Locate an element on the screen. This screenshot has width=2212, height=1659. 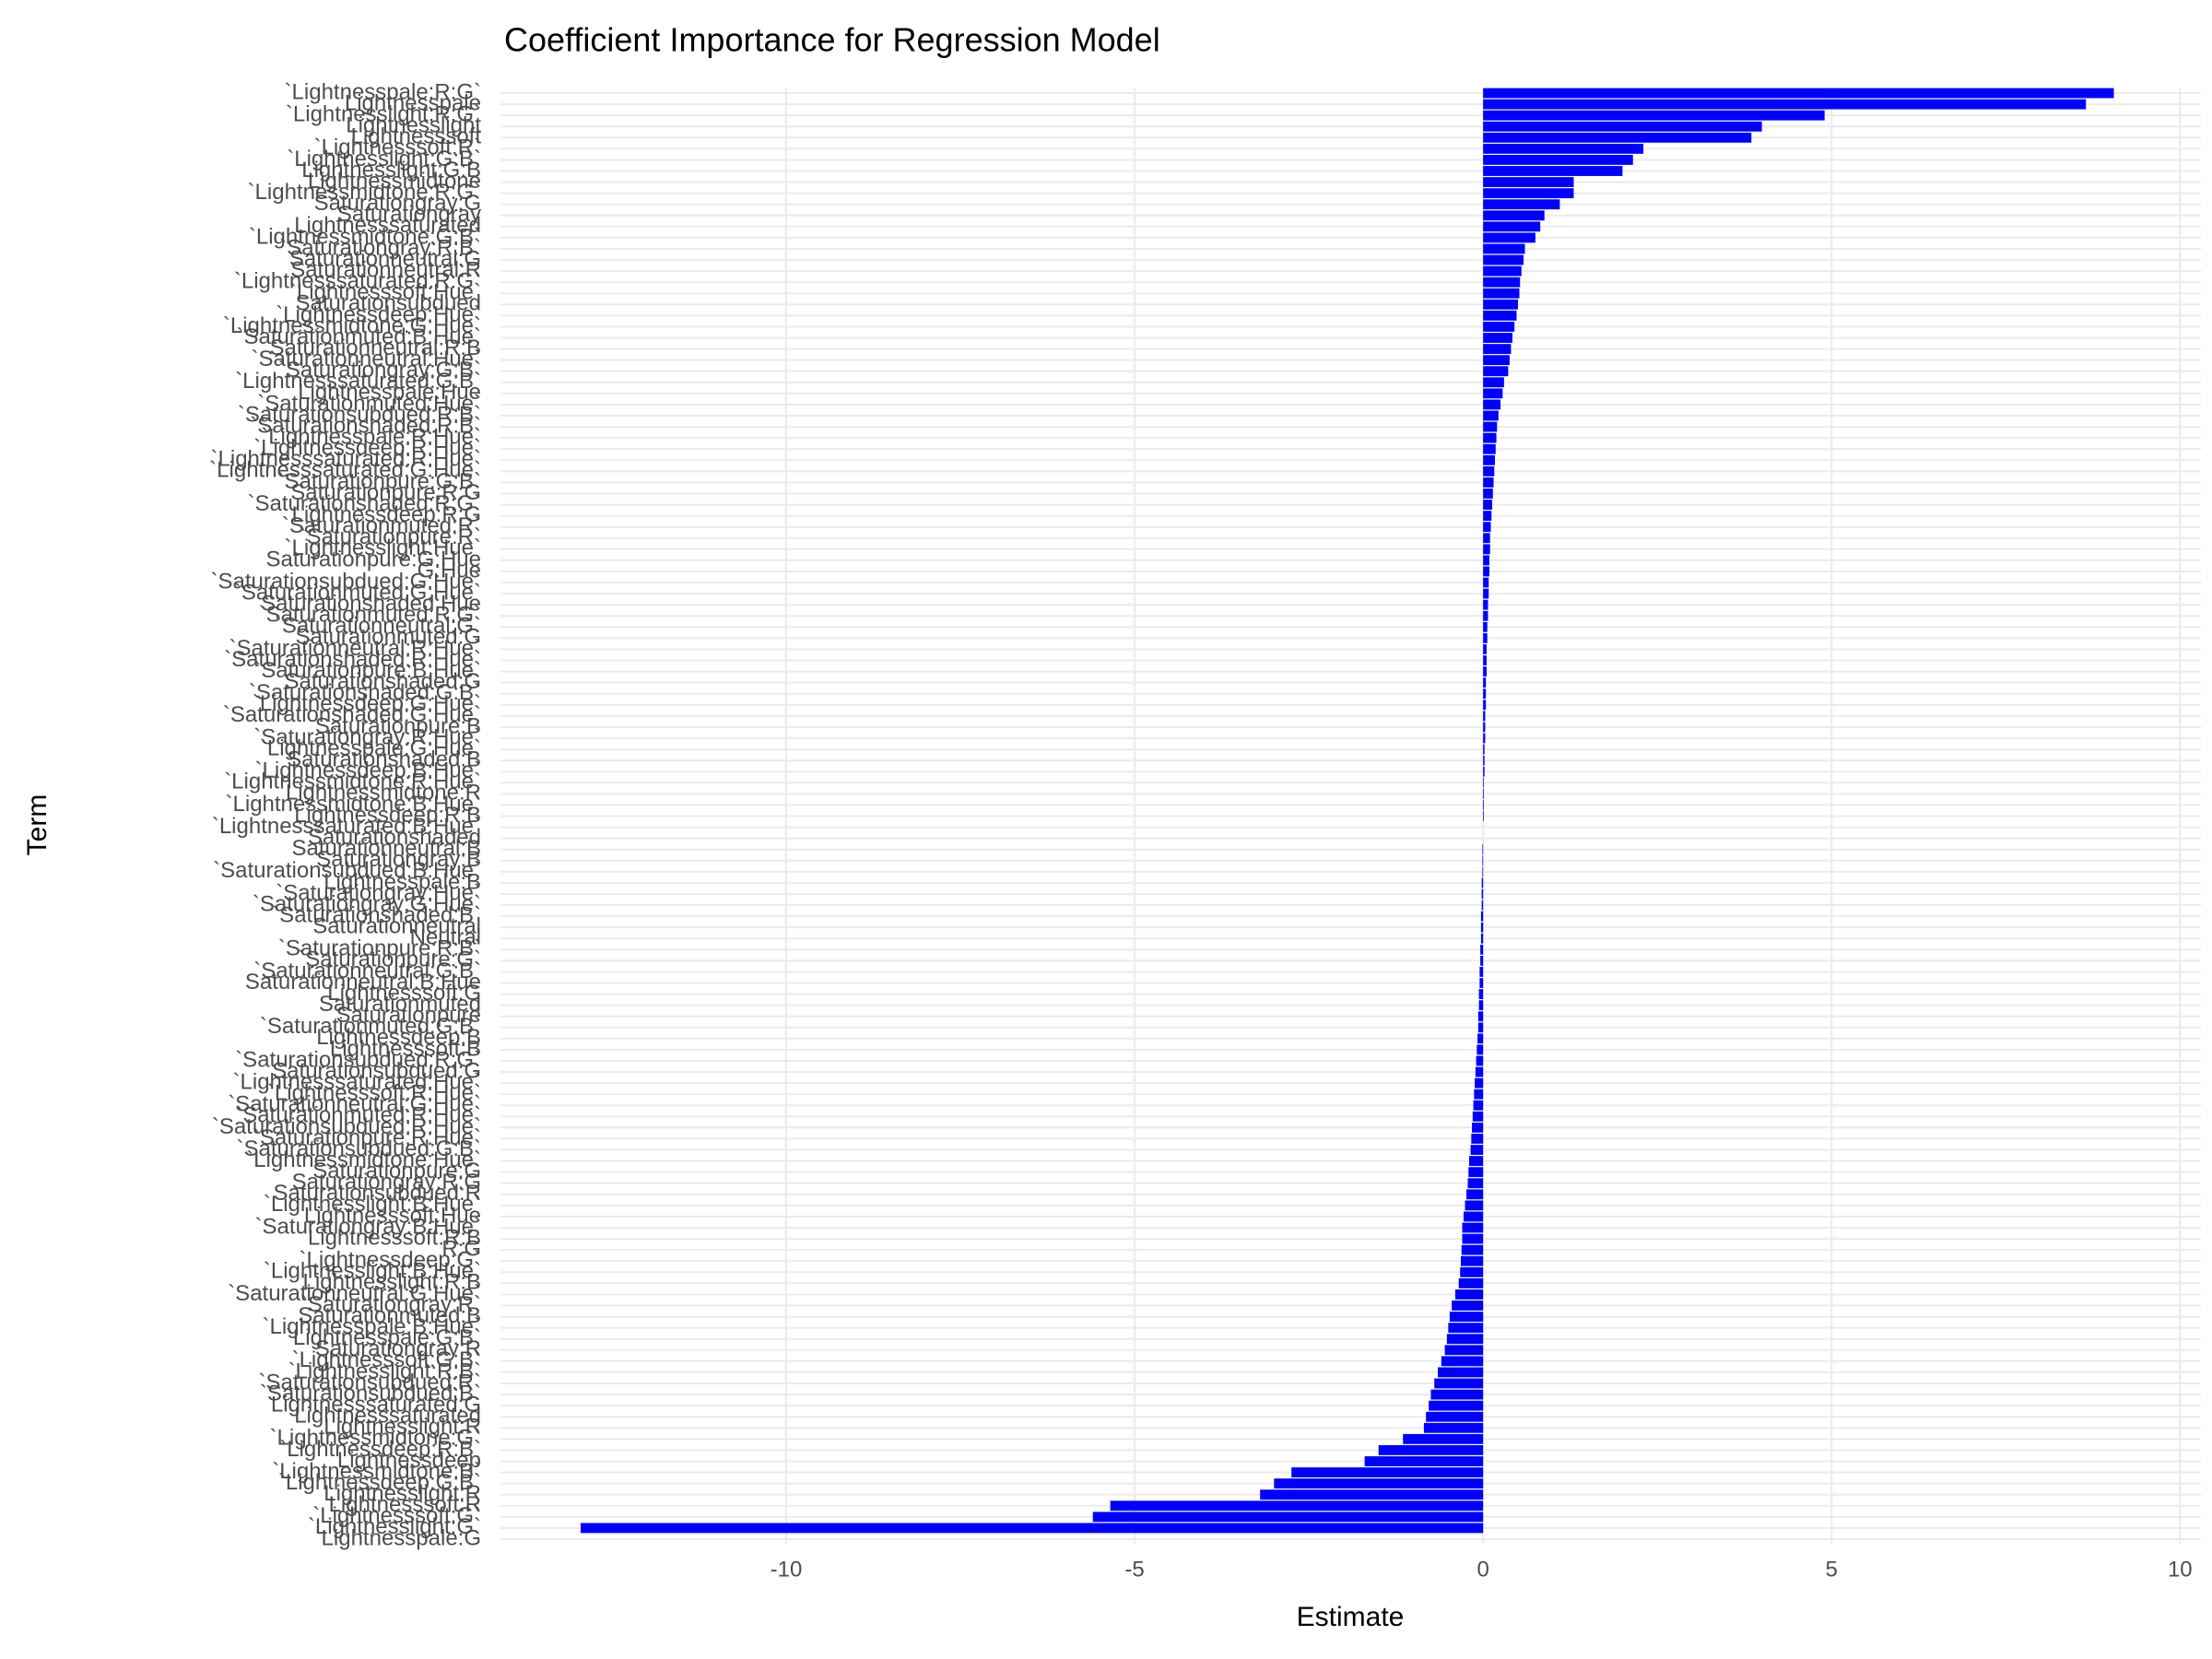
y-tick-label: `Saturationshaded:R:Hue` is located at coordinates (352, 659).